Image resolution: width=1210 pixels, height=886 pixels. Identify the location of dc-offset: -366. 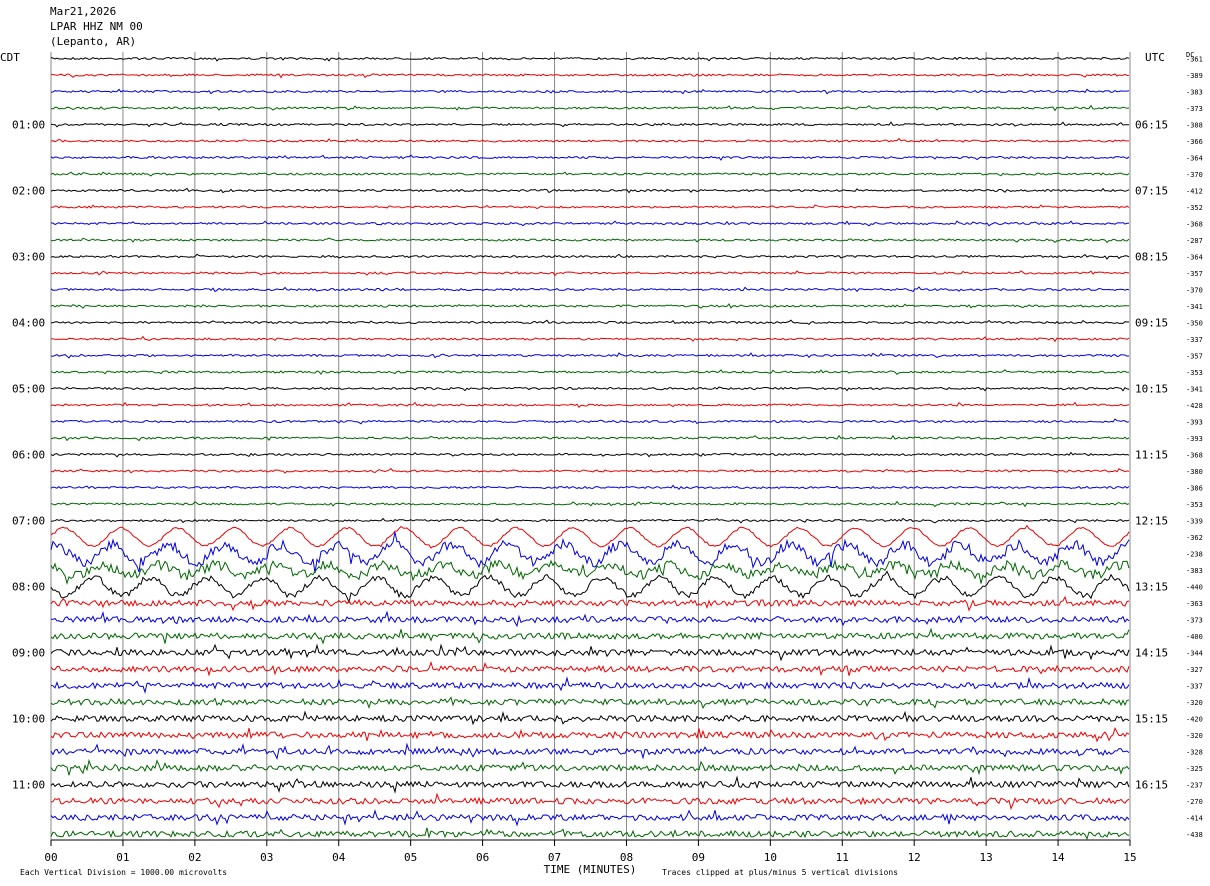
(1194, 142).